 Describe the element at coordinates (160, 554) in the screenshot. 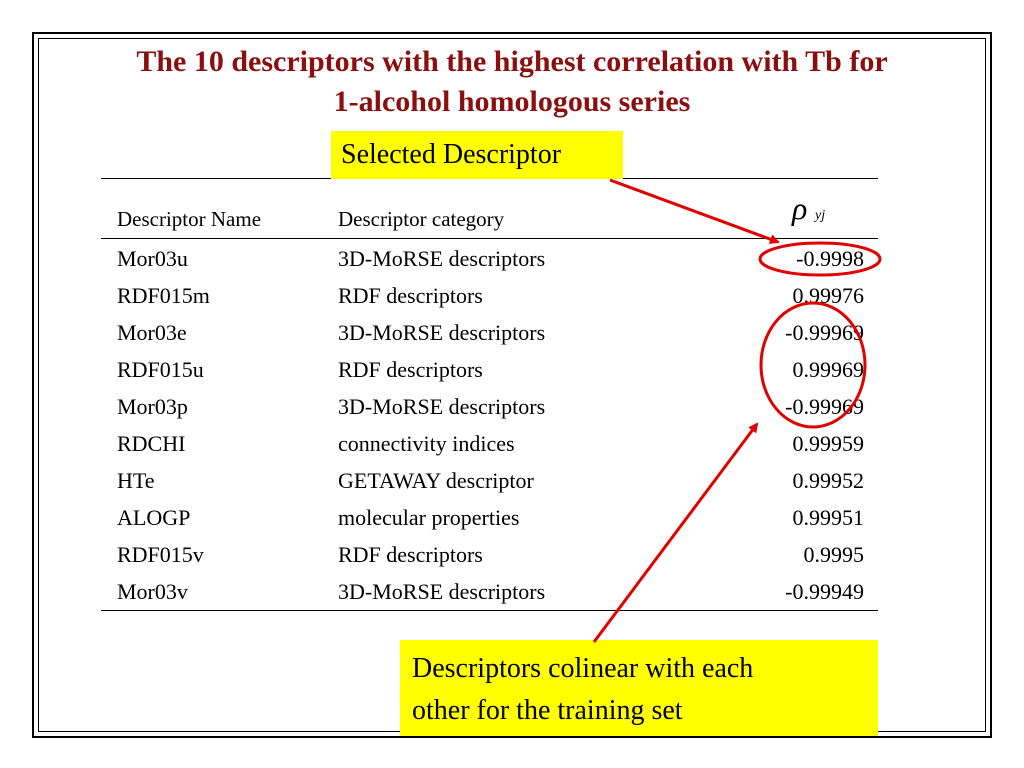

I see `row-descriptor-name: RDF015v` at that location.